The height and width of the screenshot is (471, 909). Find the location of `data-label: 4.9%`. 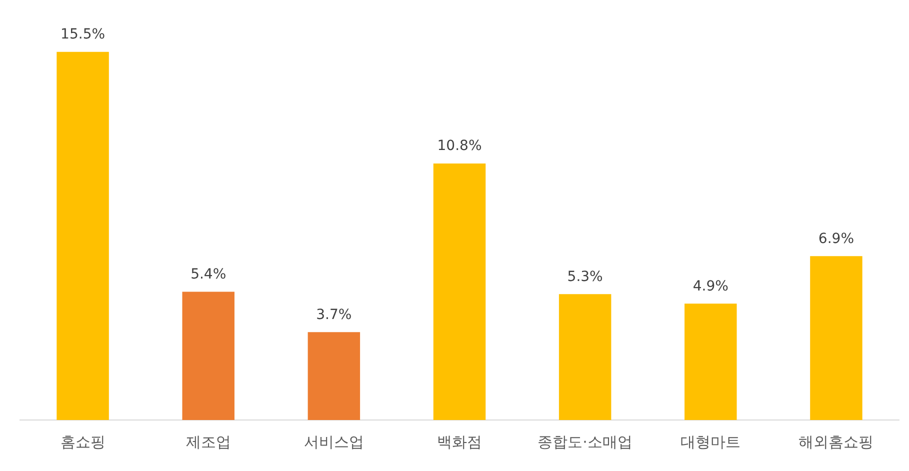

data-label: 4.9% is located at coordinates (710, 286).